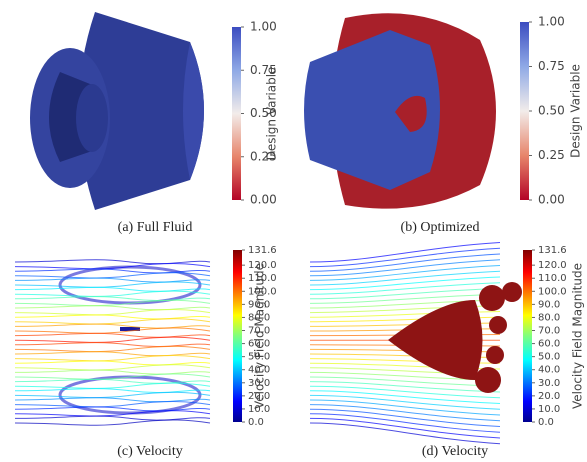  I want to click on colorbar-tick-label: 0.0, so click(256, 422).